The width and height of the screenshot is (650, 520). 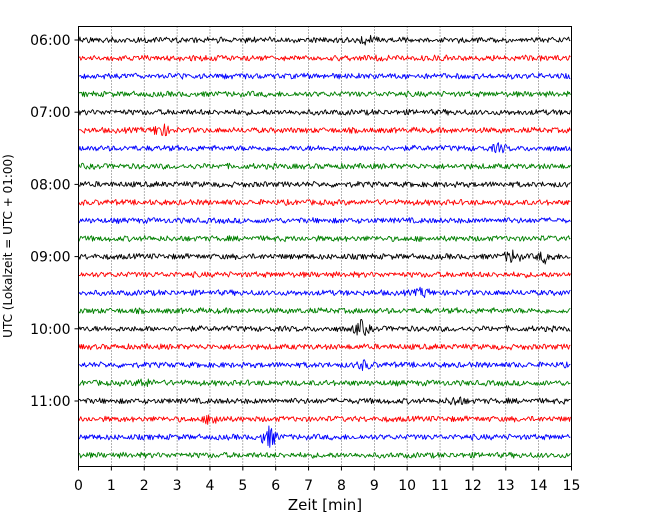 What do you see at coordinates (50, 402) in the screenshot?
I see `y-tick-label: 11:00` at bounding box center [50, 402].